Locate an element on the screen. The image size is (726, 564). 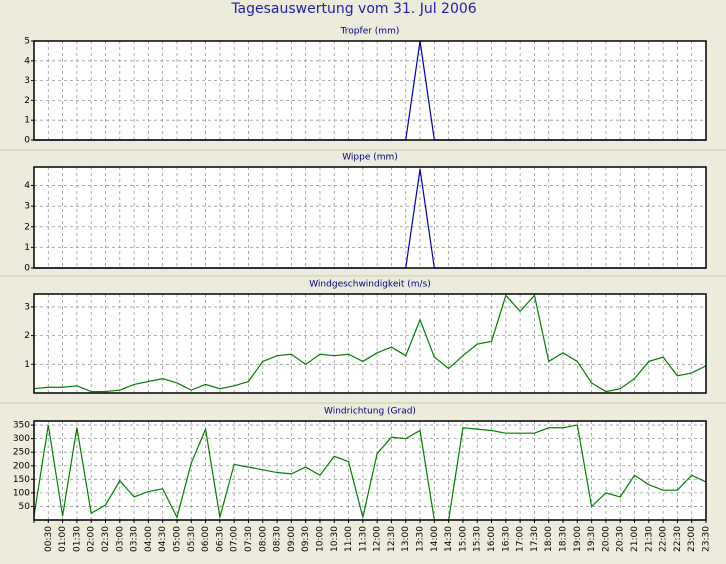
x-tick-label: 22:00 is located at coordinates (664, 539).